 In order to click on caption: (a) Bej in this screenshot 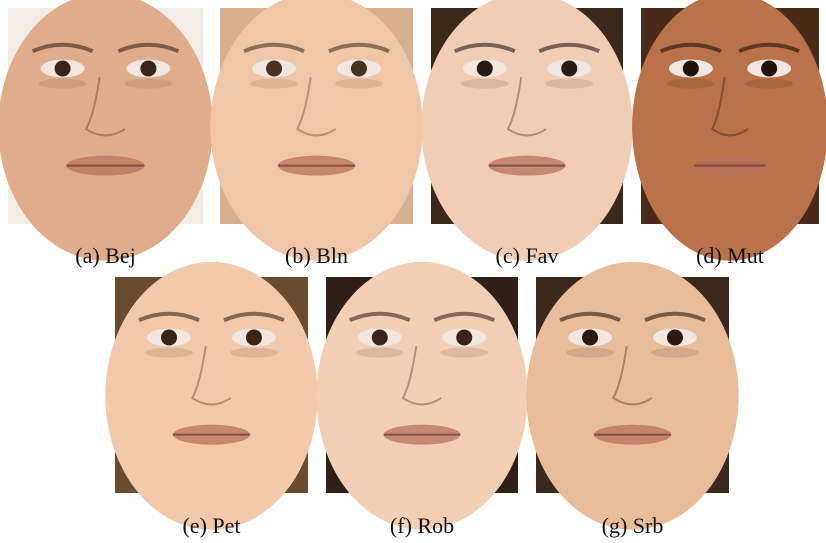, I will do `click(105, 255)`.